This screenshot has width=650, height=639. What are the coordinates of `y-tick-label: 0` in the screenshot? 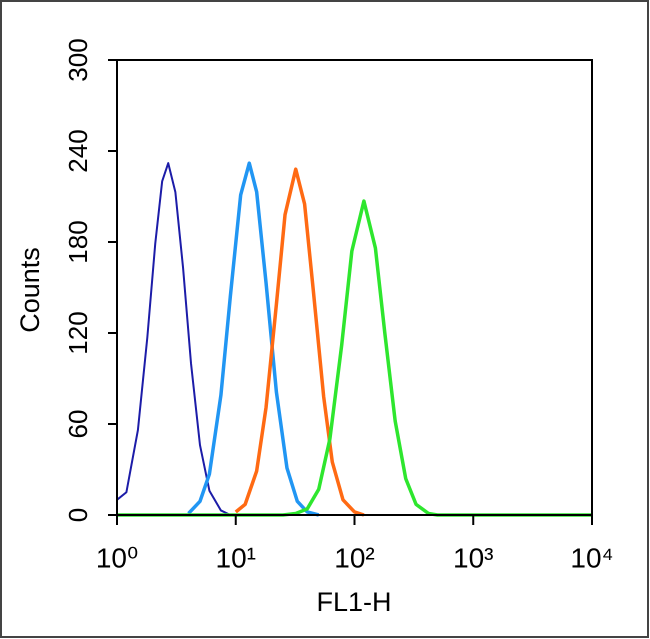 It's located at (78, 515).